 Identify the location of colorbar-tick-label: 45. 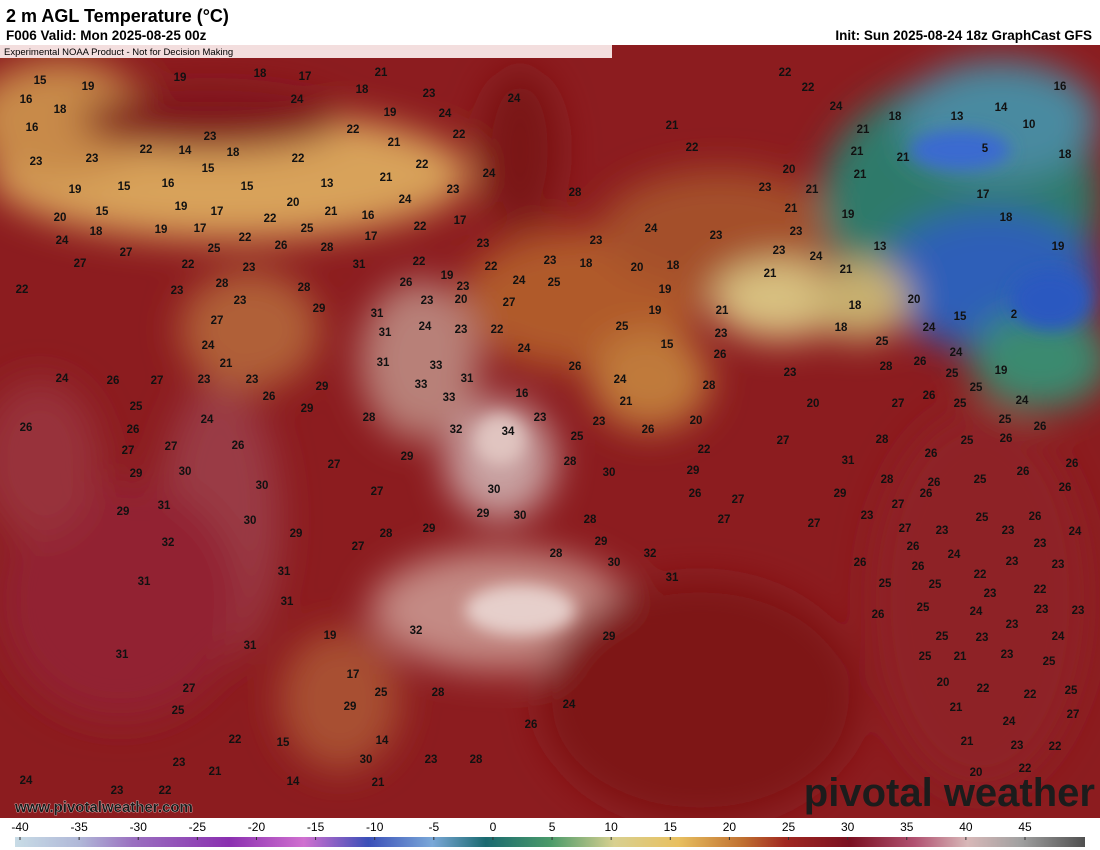
(1025, 827).